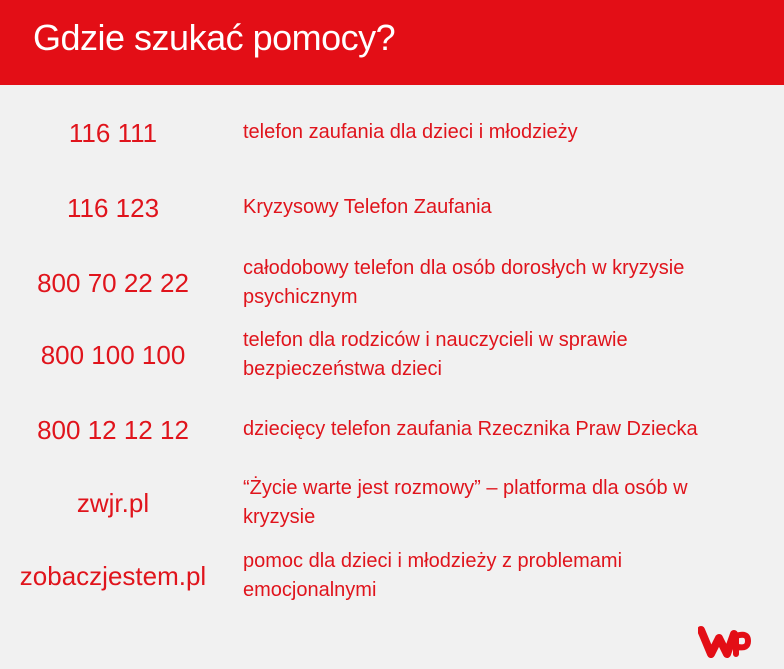 The image size is (784, 669). What do you see at coordinates (113, 502) in the screenshot?
I see `entry-number: zwjr.pl` at bounding box center [113, 502].